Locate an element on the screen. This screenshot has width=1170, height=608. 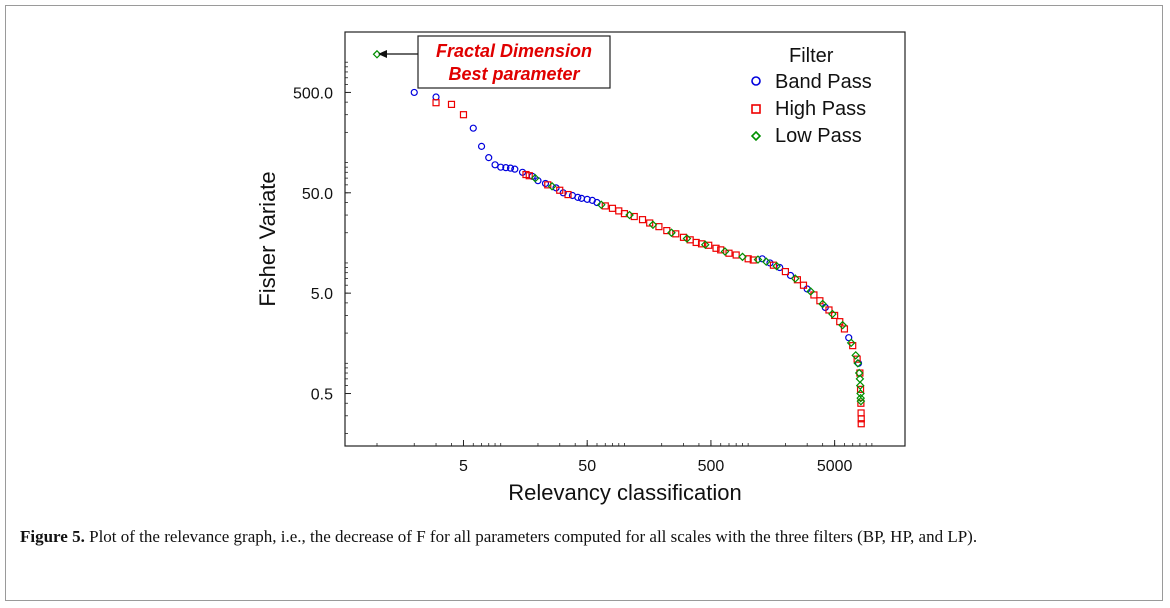
y-tick-label: 0.5 is located at coordinates (322, 395).